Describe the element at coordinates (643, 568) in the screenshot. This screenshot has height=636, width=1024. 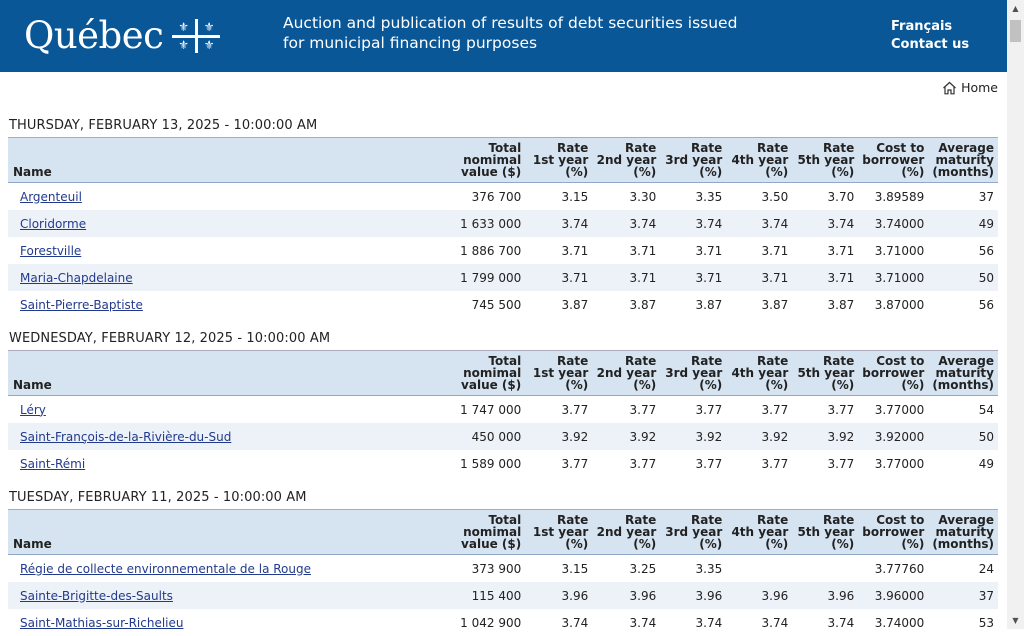
I see `value-cell-r2: 3.25` at that location.